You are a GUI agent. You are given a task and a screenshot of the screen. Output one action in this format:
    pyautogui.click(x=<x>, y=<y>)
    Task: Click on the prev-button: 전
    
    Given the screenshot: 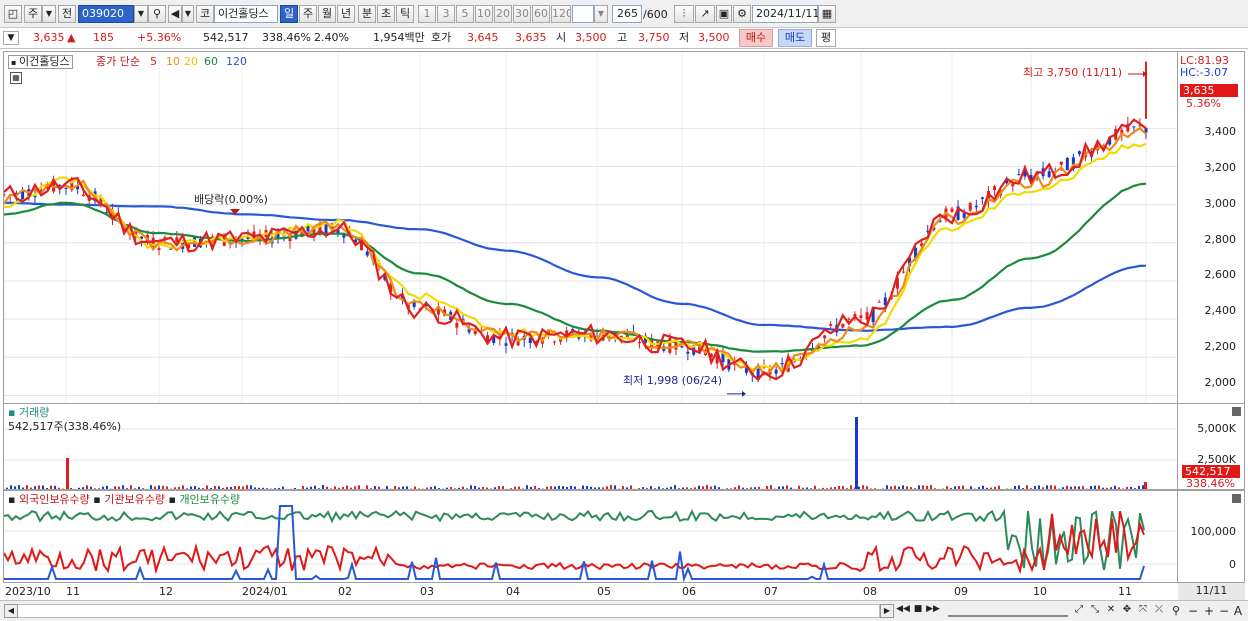 What is the action you would take?
    pyautogui.click(x=67, y=14)
    